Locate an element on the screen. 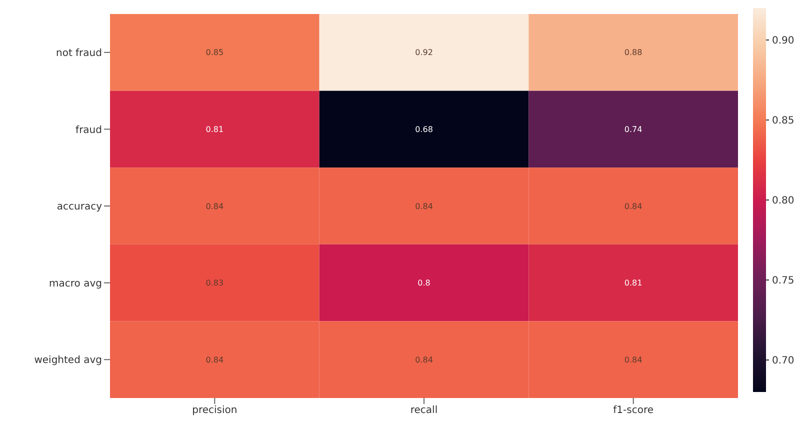 The image size is (802, 442). data-label: 0.88 is located at coordinates (633, 53).